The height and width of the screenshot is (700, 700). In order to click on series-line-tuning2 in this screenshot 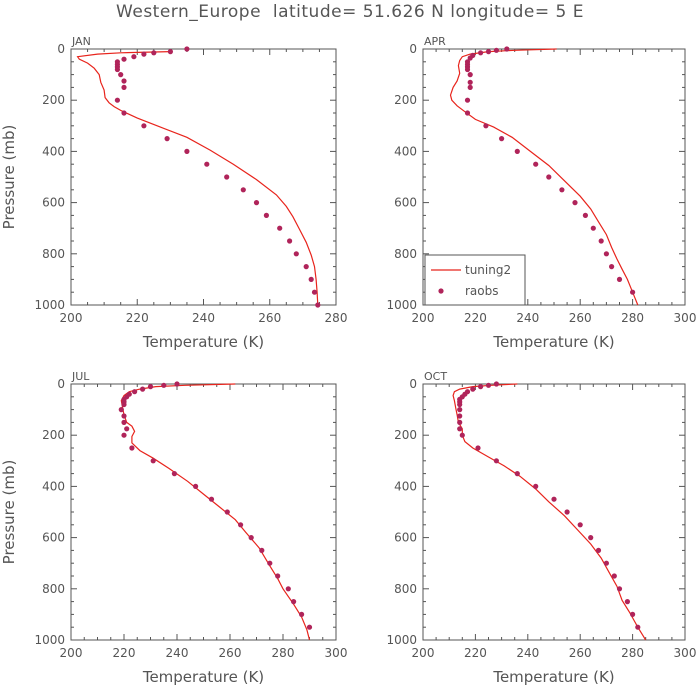, I will do `click(549, 512)`.